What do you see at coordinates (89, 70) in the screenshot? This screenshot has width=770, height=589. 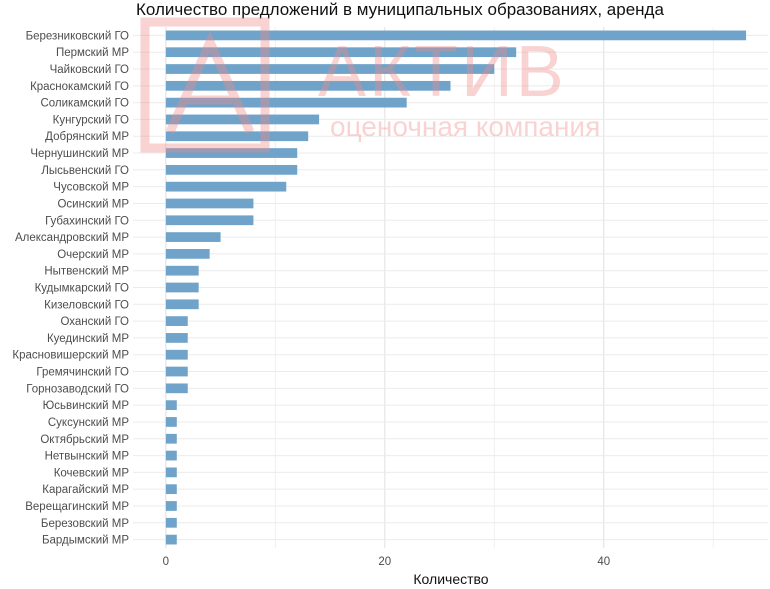 I see `y-tick-label: Чайковский ГО` at bounding box center [89, 70].